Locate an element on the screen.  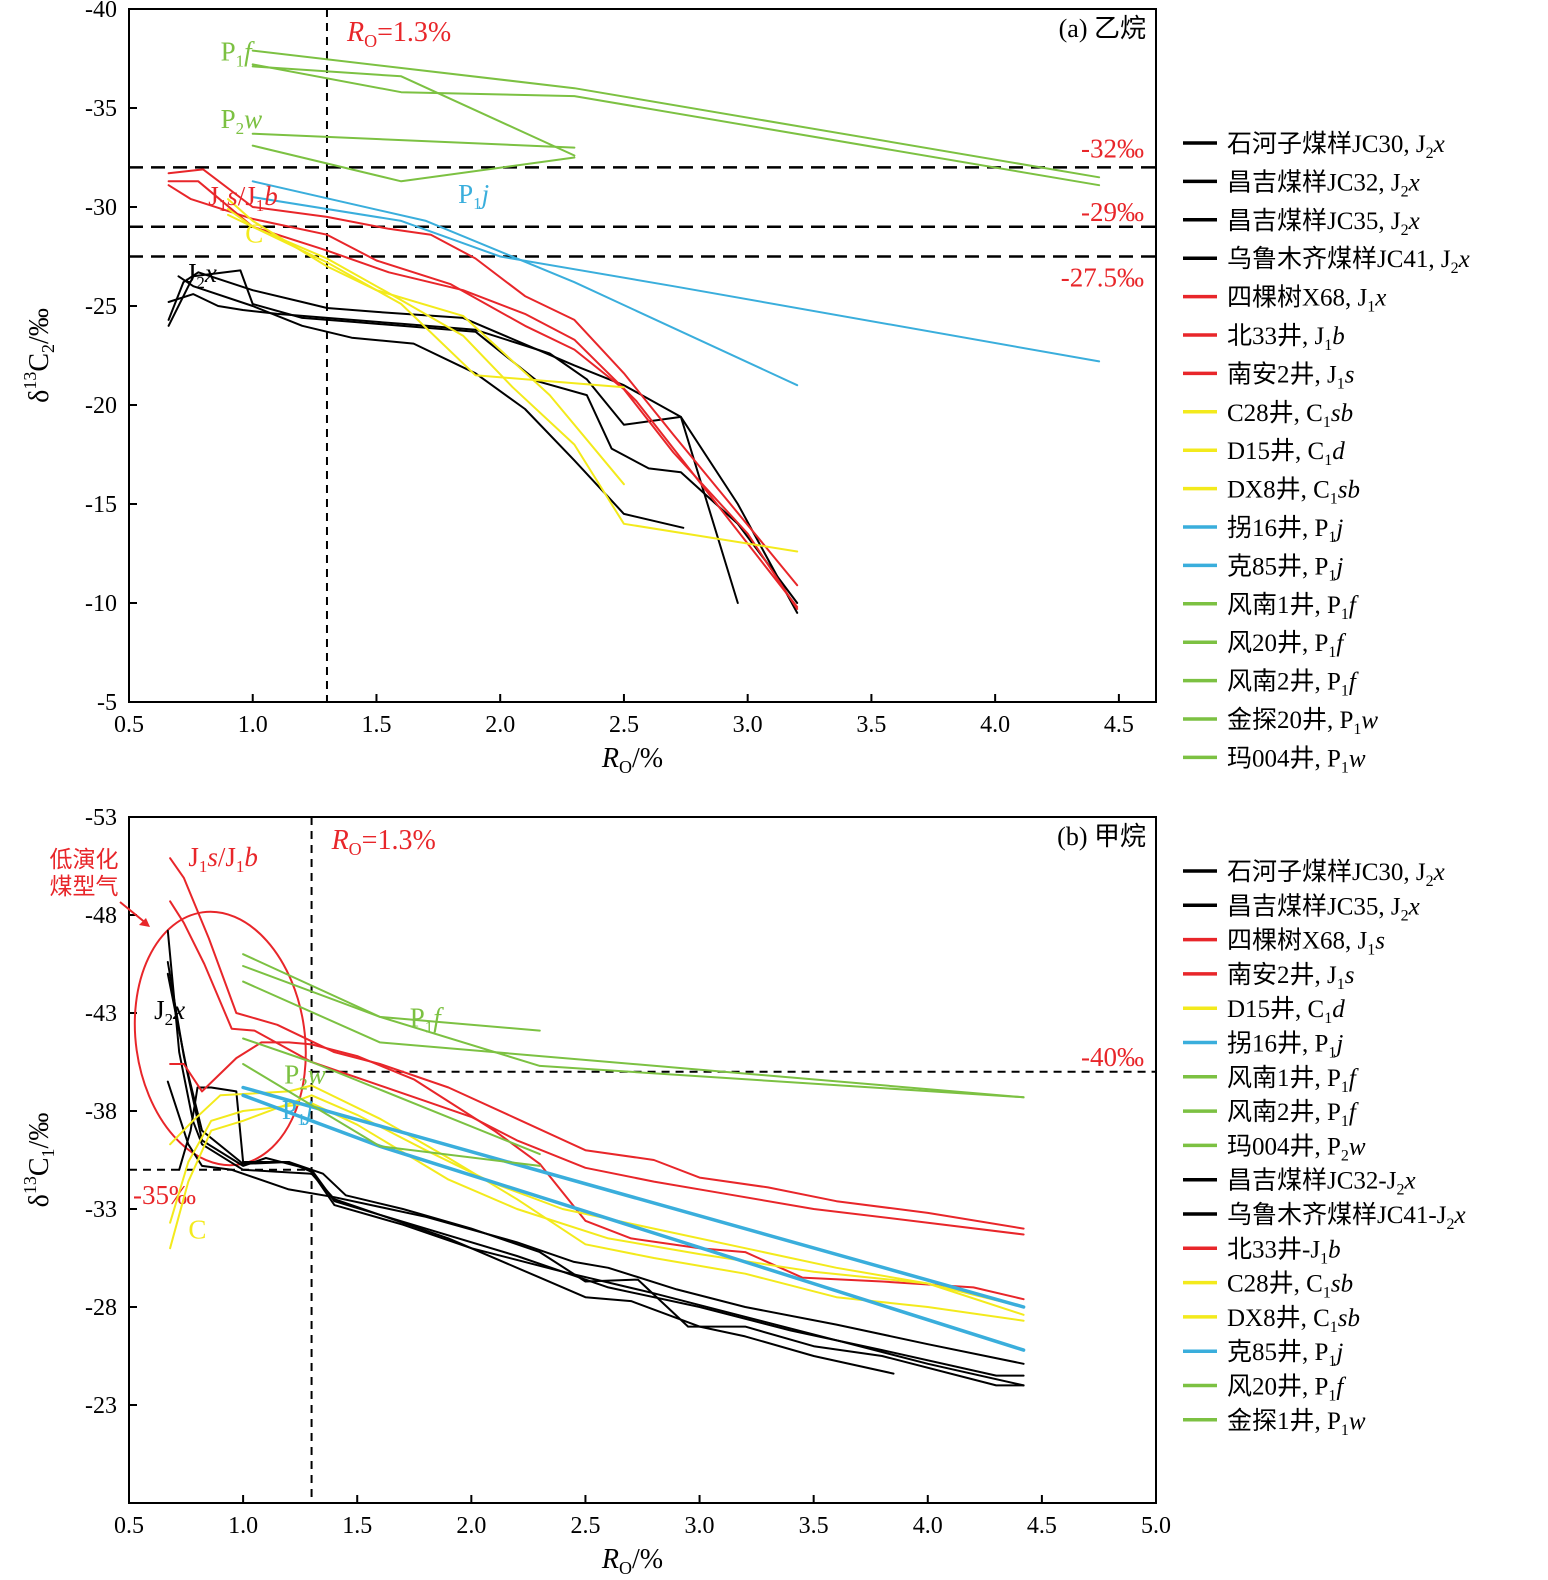
legend-label: 四棵树X68, J1x is located at coordinates (1306, 300).